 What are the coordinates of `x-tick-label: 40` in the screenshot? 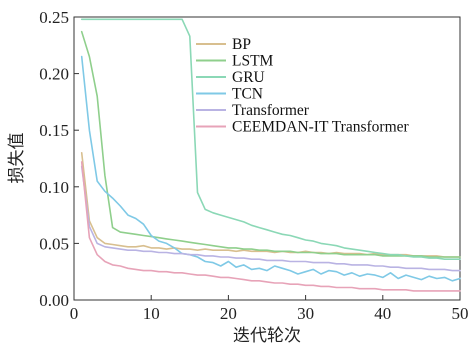 It's located at (382, 313).